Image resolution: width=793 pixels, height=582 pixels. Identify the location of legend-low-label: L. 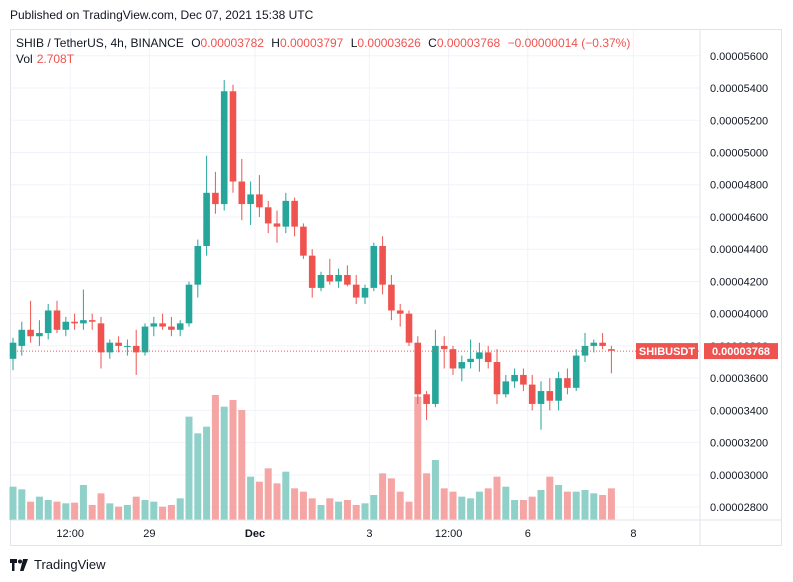
(354, 43).